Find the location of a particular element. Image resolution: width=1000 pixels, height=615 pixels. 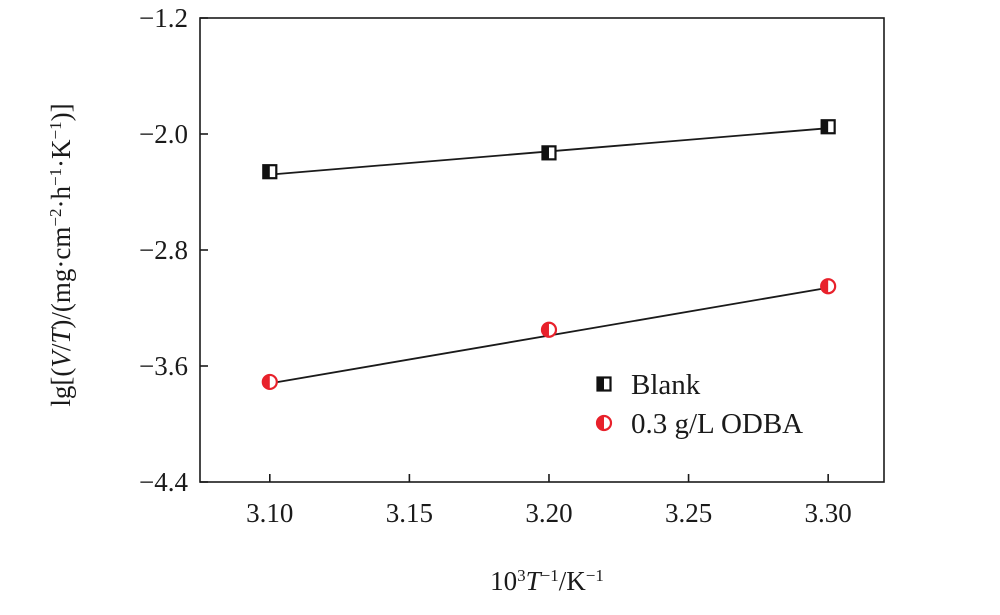

x-tick-label: 3.25 is located at coordinates (688, 513).